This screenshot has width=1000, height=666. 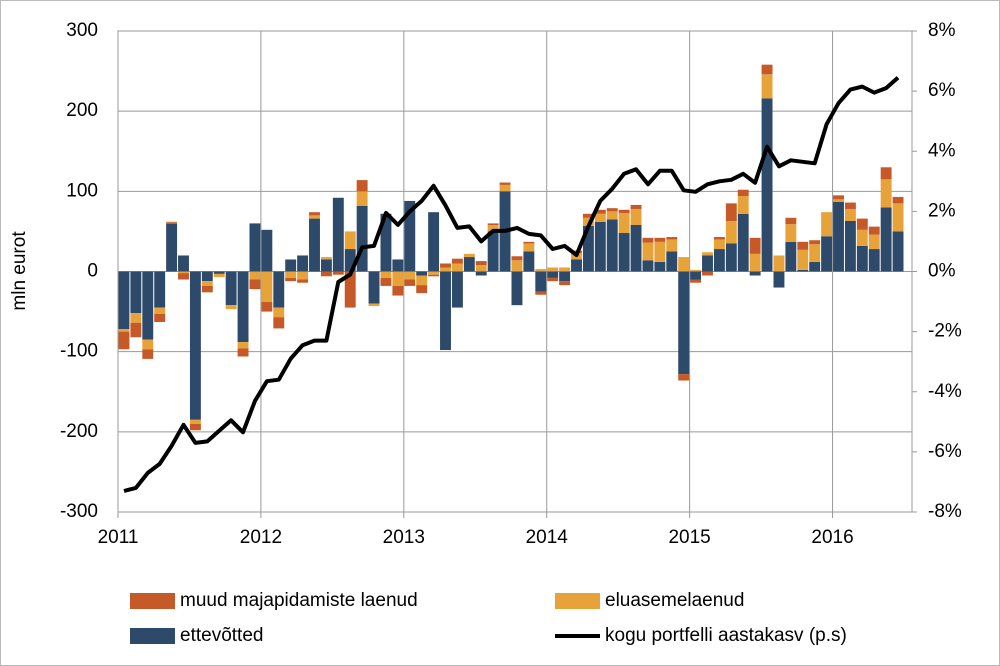 I want to click on y2-tick-label: 6%, so click(x=942, y=90).